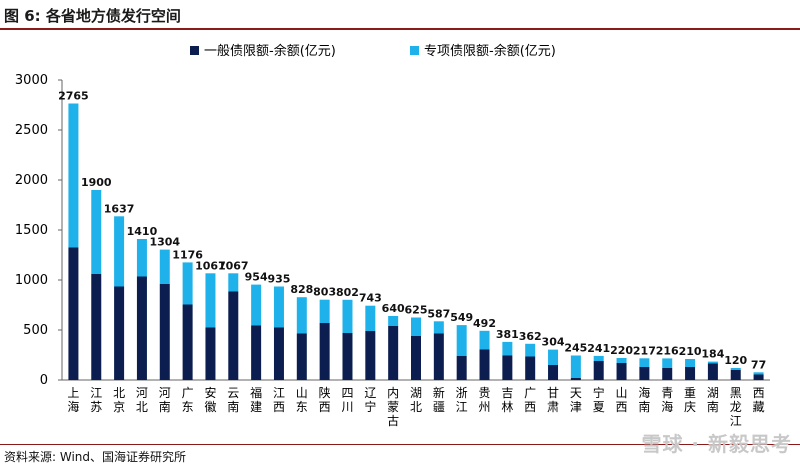  Describe the element at coordinates (31, 180) in the screenshot. I see `y-tick-label: 2000` at that location.